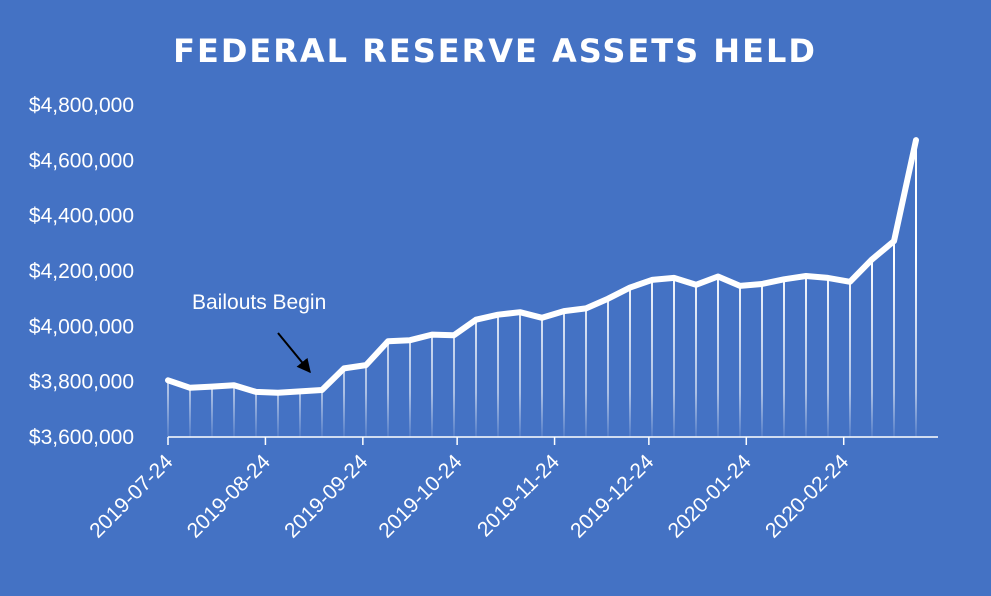 The width and height of the screenshot is (991, 596). I want to click on annotation-arrow, so click(294, 353).